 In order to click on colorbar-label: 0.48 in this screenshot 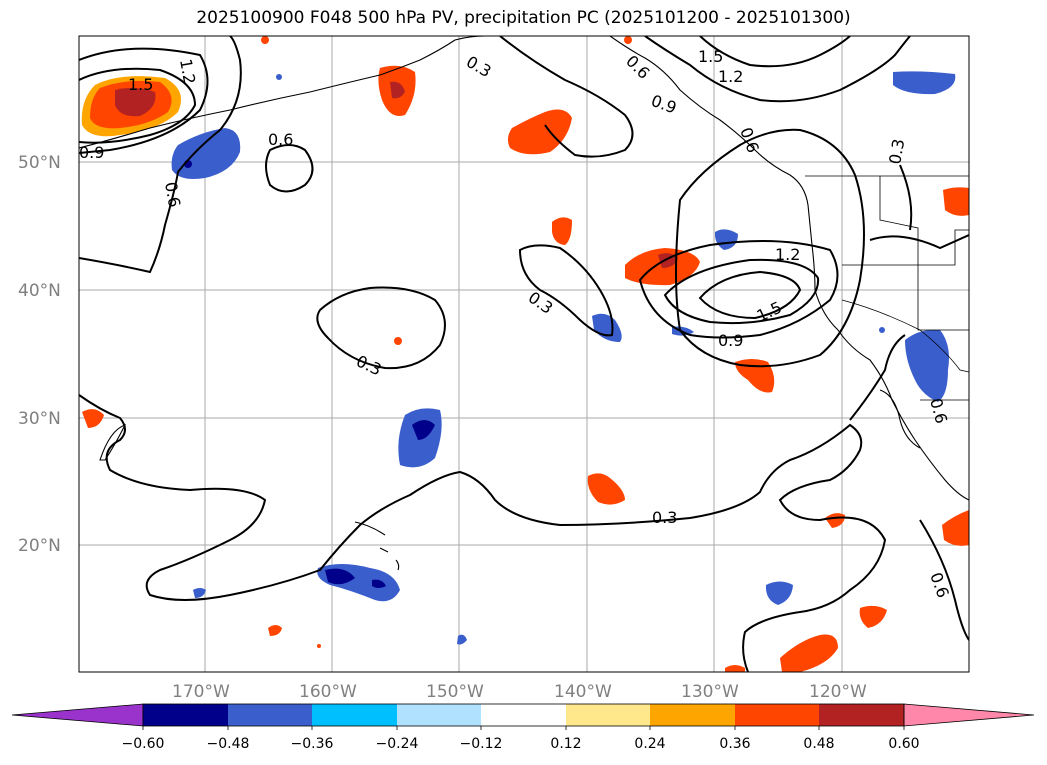, I will do `click(818, 744)`.